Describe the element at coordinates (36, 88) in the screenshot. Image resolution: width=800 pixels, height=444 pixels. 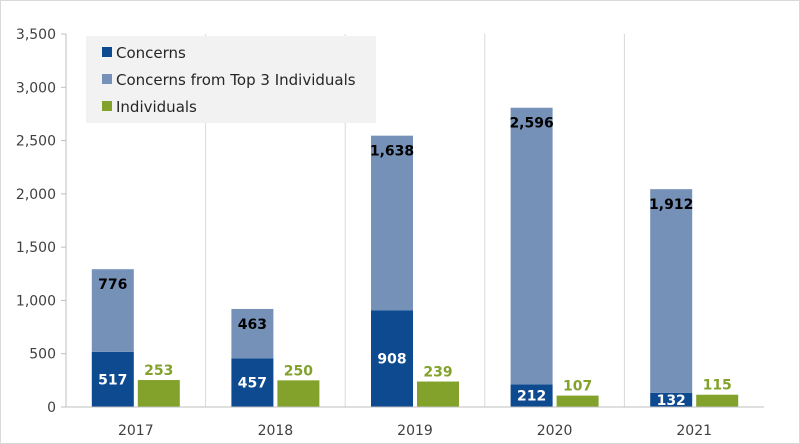
I see `y-tick-label: 3,000` at that location.